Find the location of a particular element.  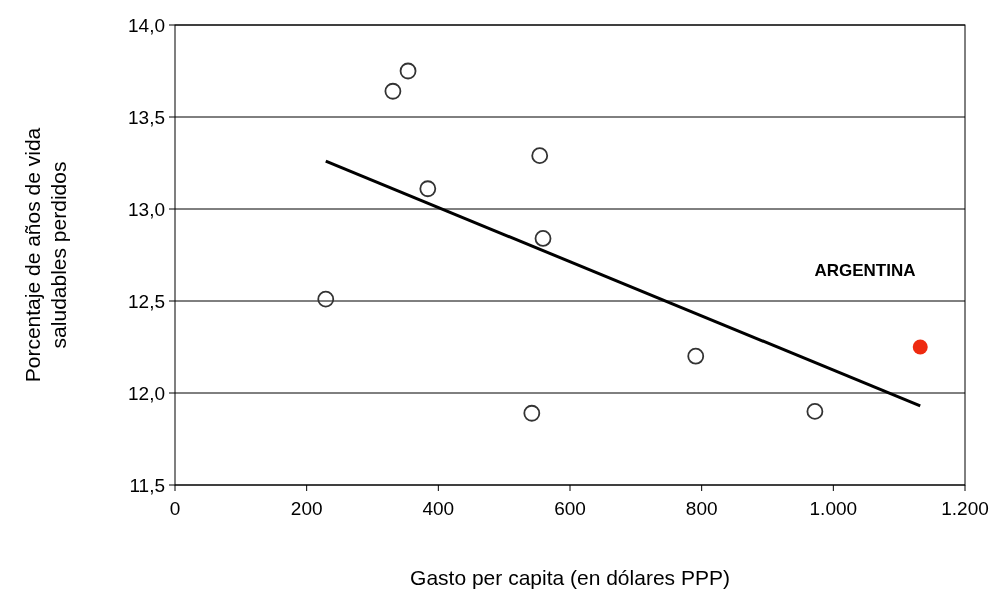

x-tick-label: 200 is located at coordinates (306, 508).